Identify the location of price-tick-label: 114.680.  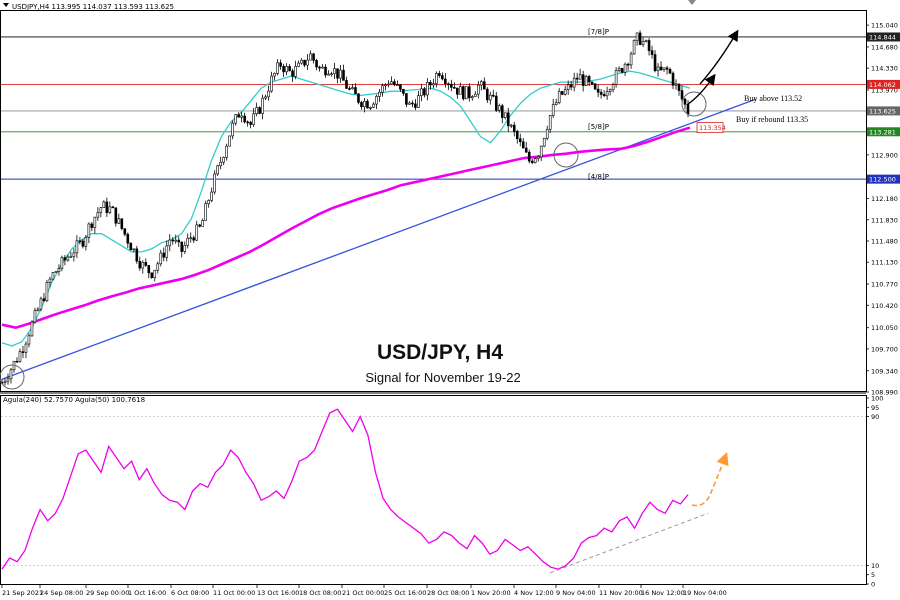
(884, 47).